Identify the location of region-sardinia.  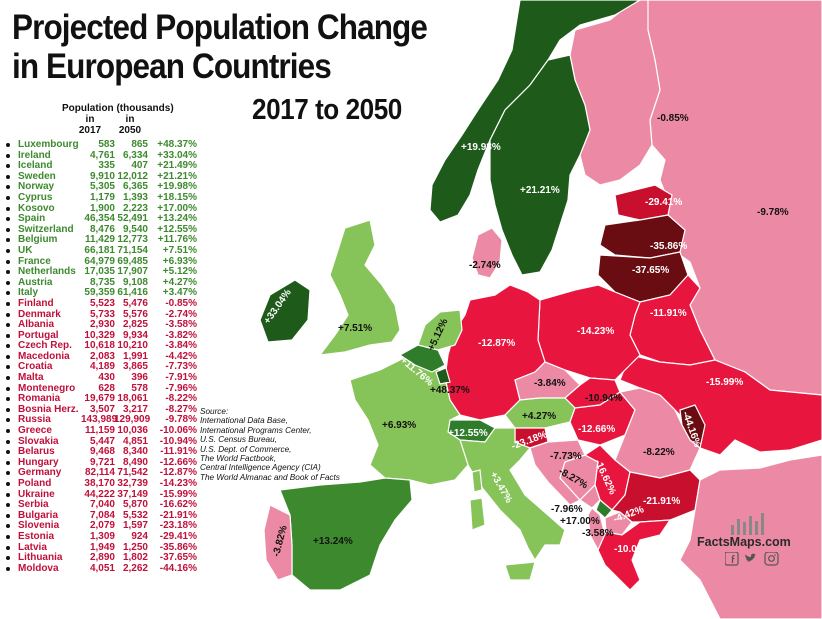
(477, 514).